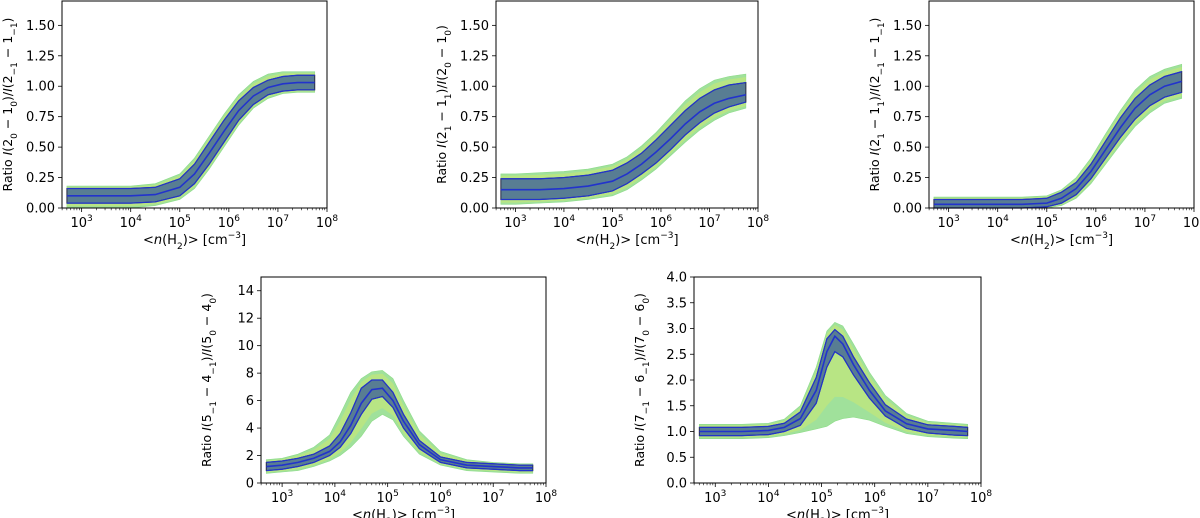 The height and width of the screenshot is (518, 1200). What do you see at coordinates (877, 105) in the screenshot?
I see `y-axis-label: Ratio I(21 − 11)/I(2−1 − 1−1)` at bounding box center [877, 105].